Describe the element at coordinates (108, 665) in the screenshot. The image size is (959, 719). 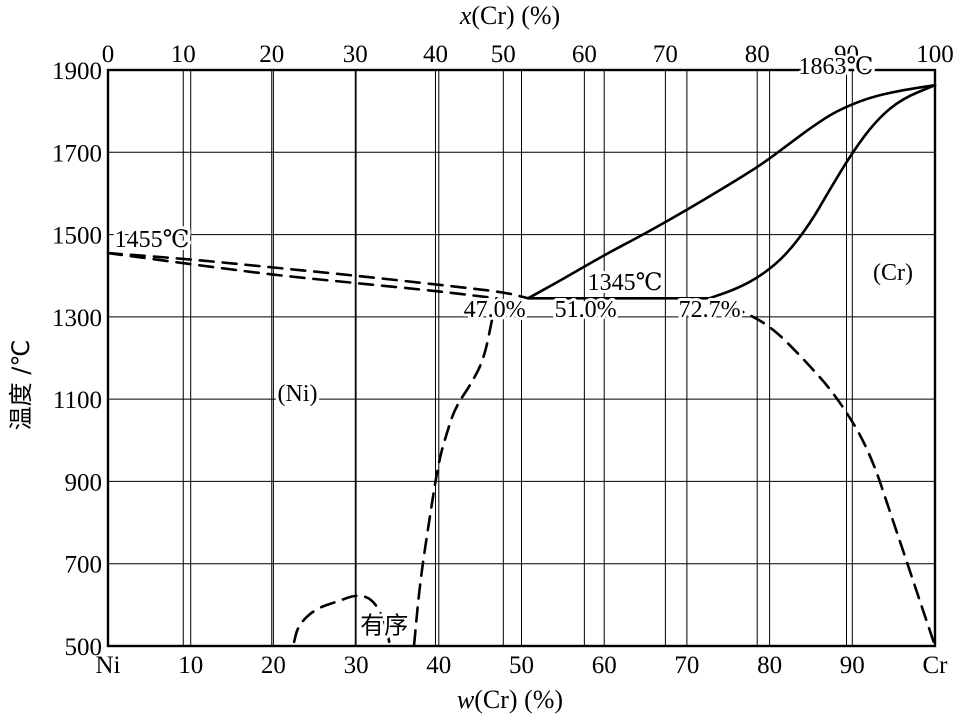
I see `x-tick-label-bottom-0: Ni` at that location.